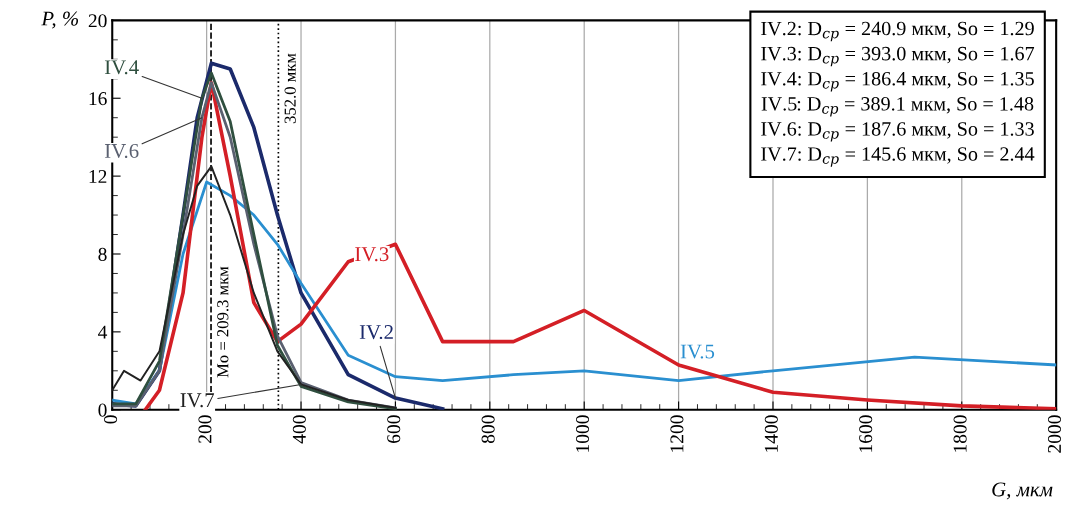 This screenshot has height=509, width=1069. I want to click on x-tick-label: 400, so click(299, 429).